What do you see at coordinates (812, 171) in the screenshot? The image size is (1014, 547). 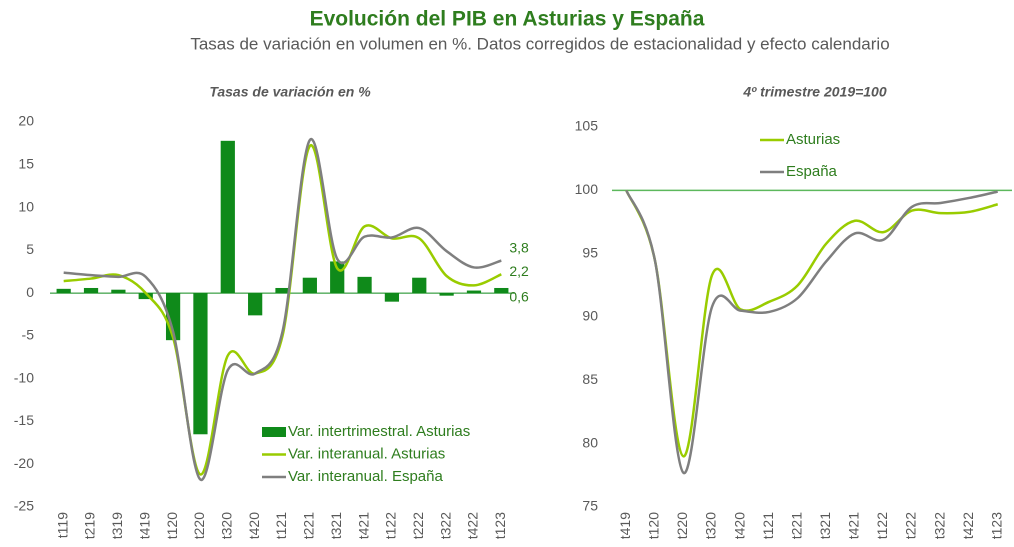 I see `legend-label: España` at bounding box center [812, 171].